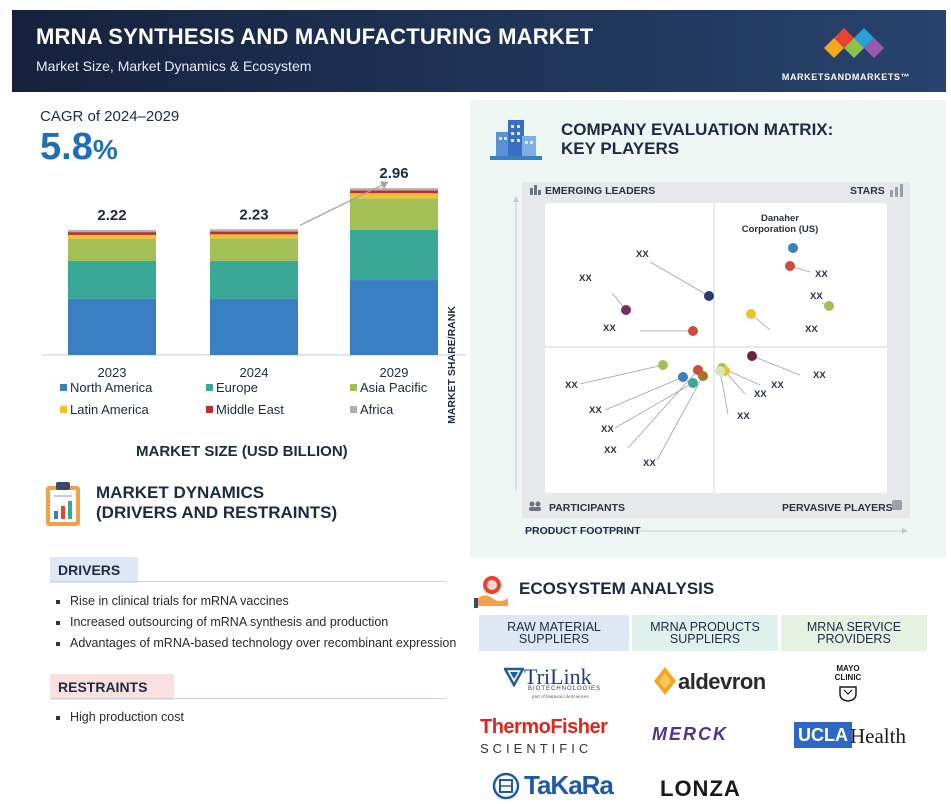 Image resolution: width=951 pixels, height=804 pixels. I want to click on stars-icon, so click(896, 190).